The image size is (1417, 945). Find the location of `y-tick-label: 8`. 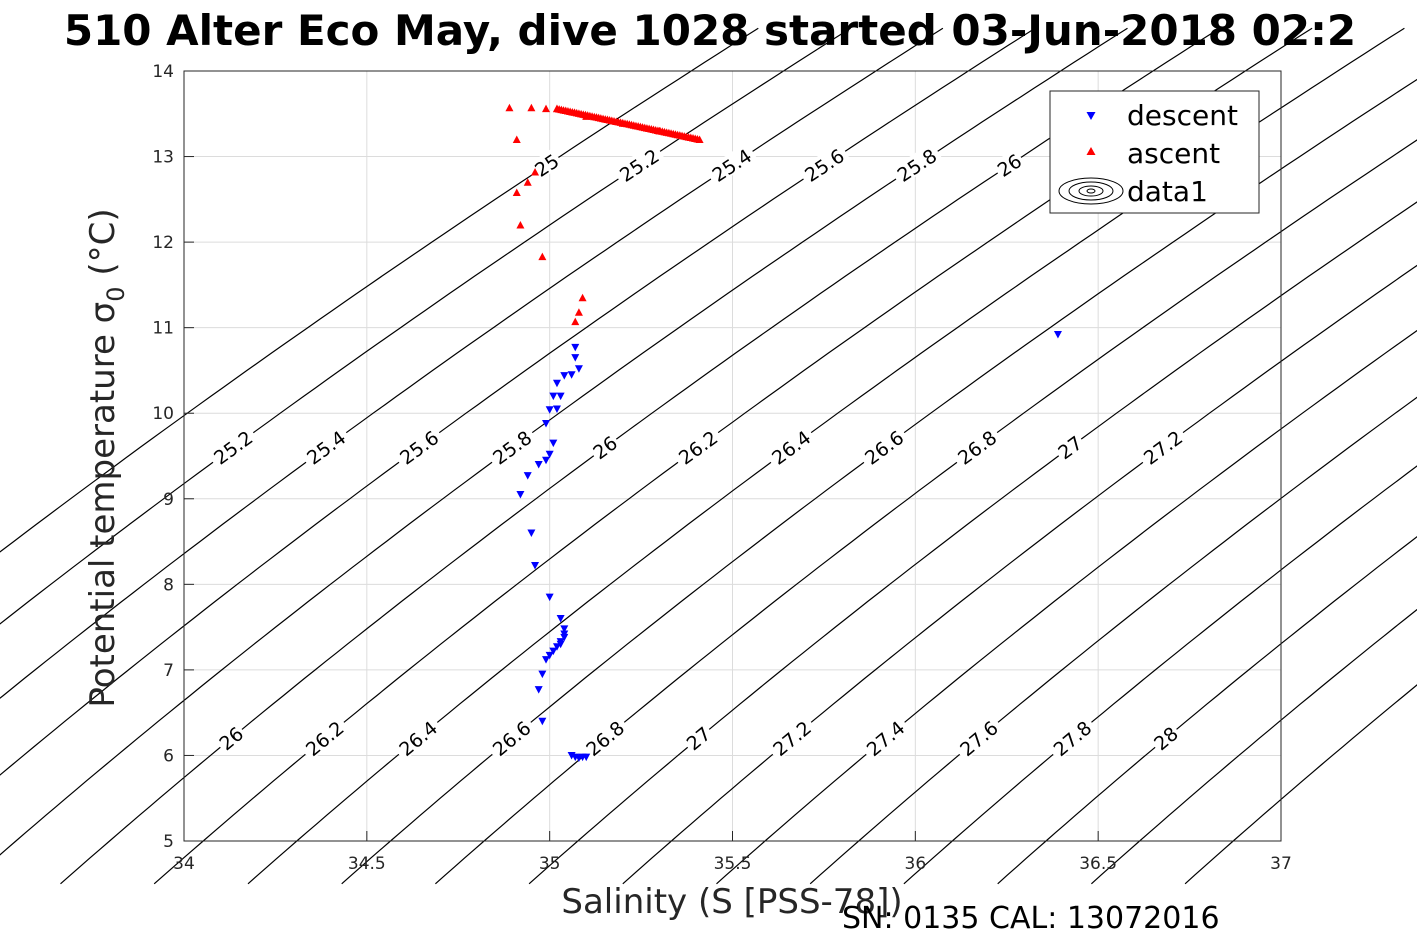

y-tick-label: 8 is located at coordinates (168, 585).